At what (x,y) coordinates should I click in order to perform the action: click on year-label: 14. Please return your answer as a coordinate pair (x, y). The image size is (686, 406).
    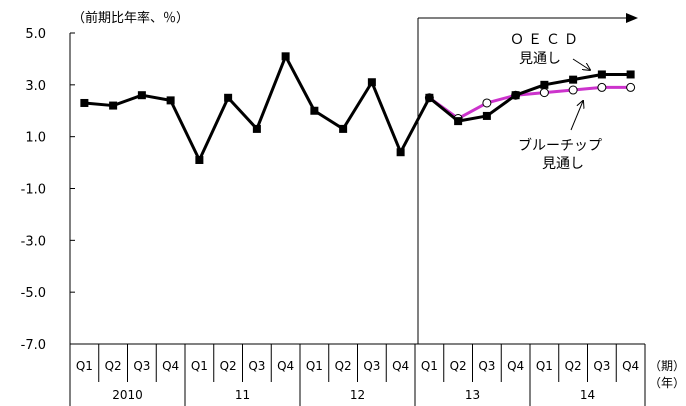
    Looking at the image, I should click on (587, 395).